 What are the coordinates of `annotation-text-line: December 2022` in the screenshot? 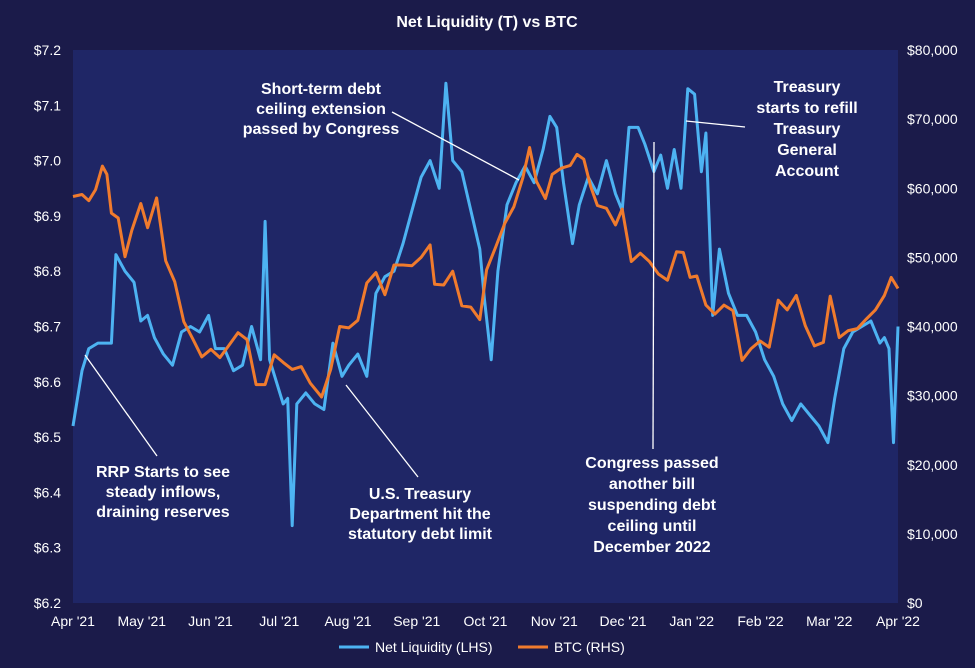 It's located at (652, 547).